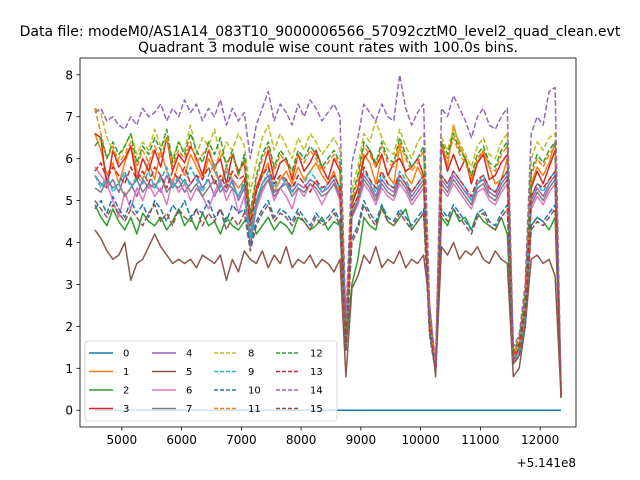 The width and height of the screenshot is (640, 480). I want to click on legend-label-1: 1, so click(126, 372).